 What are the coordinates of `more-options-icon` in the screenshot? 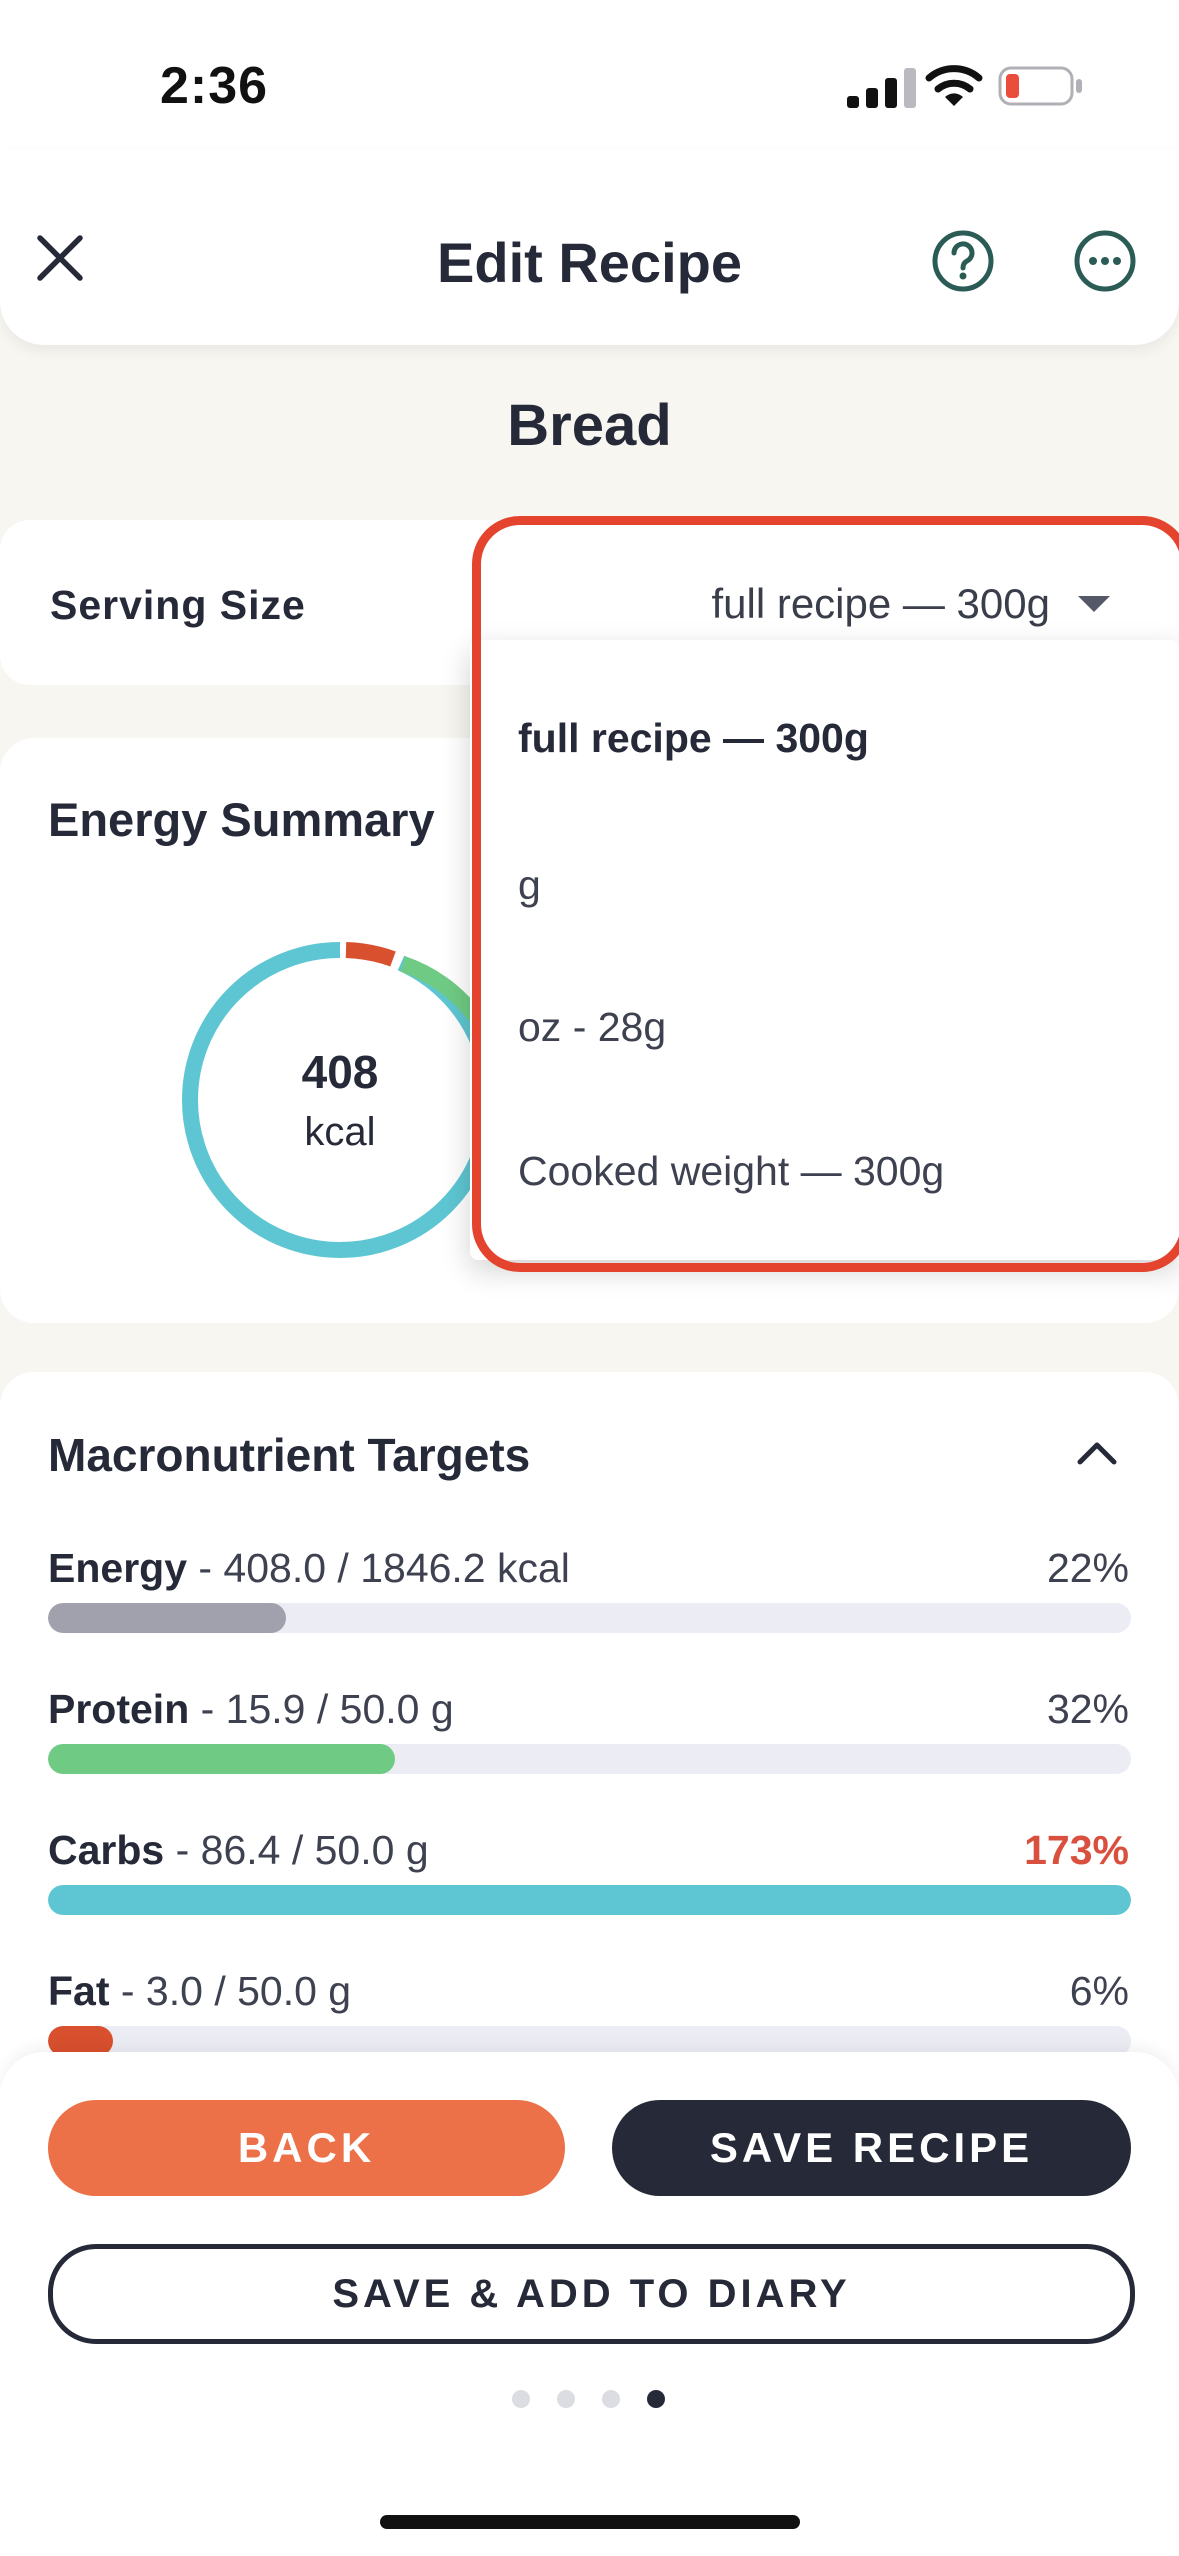 It's located at (1105, 261).